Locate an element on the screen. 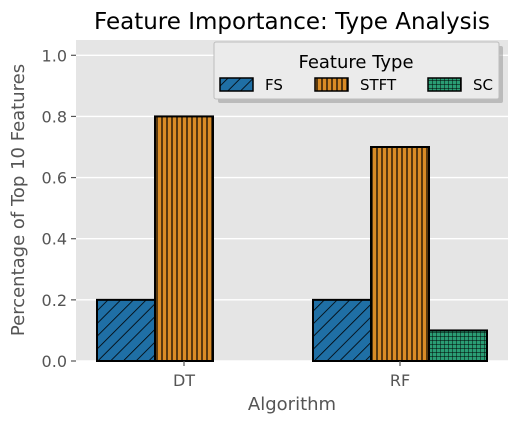 Image resolution: width=527 pixels, height=427 pixels. y-tick-label: 0.6 is located at coordinates (54, 178).